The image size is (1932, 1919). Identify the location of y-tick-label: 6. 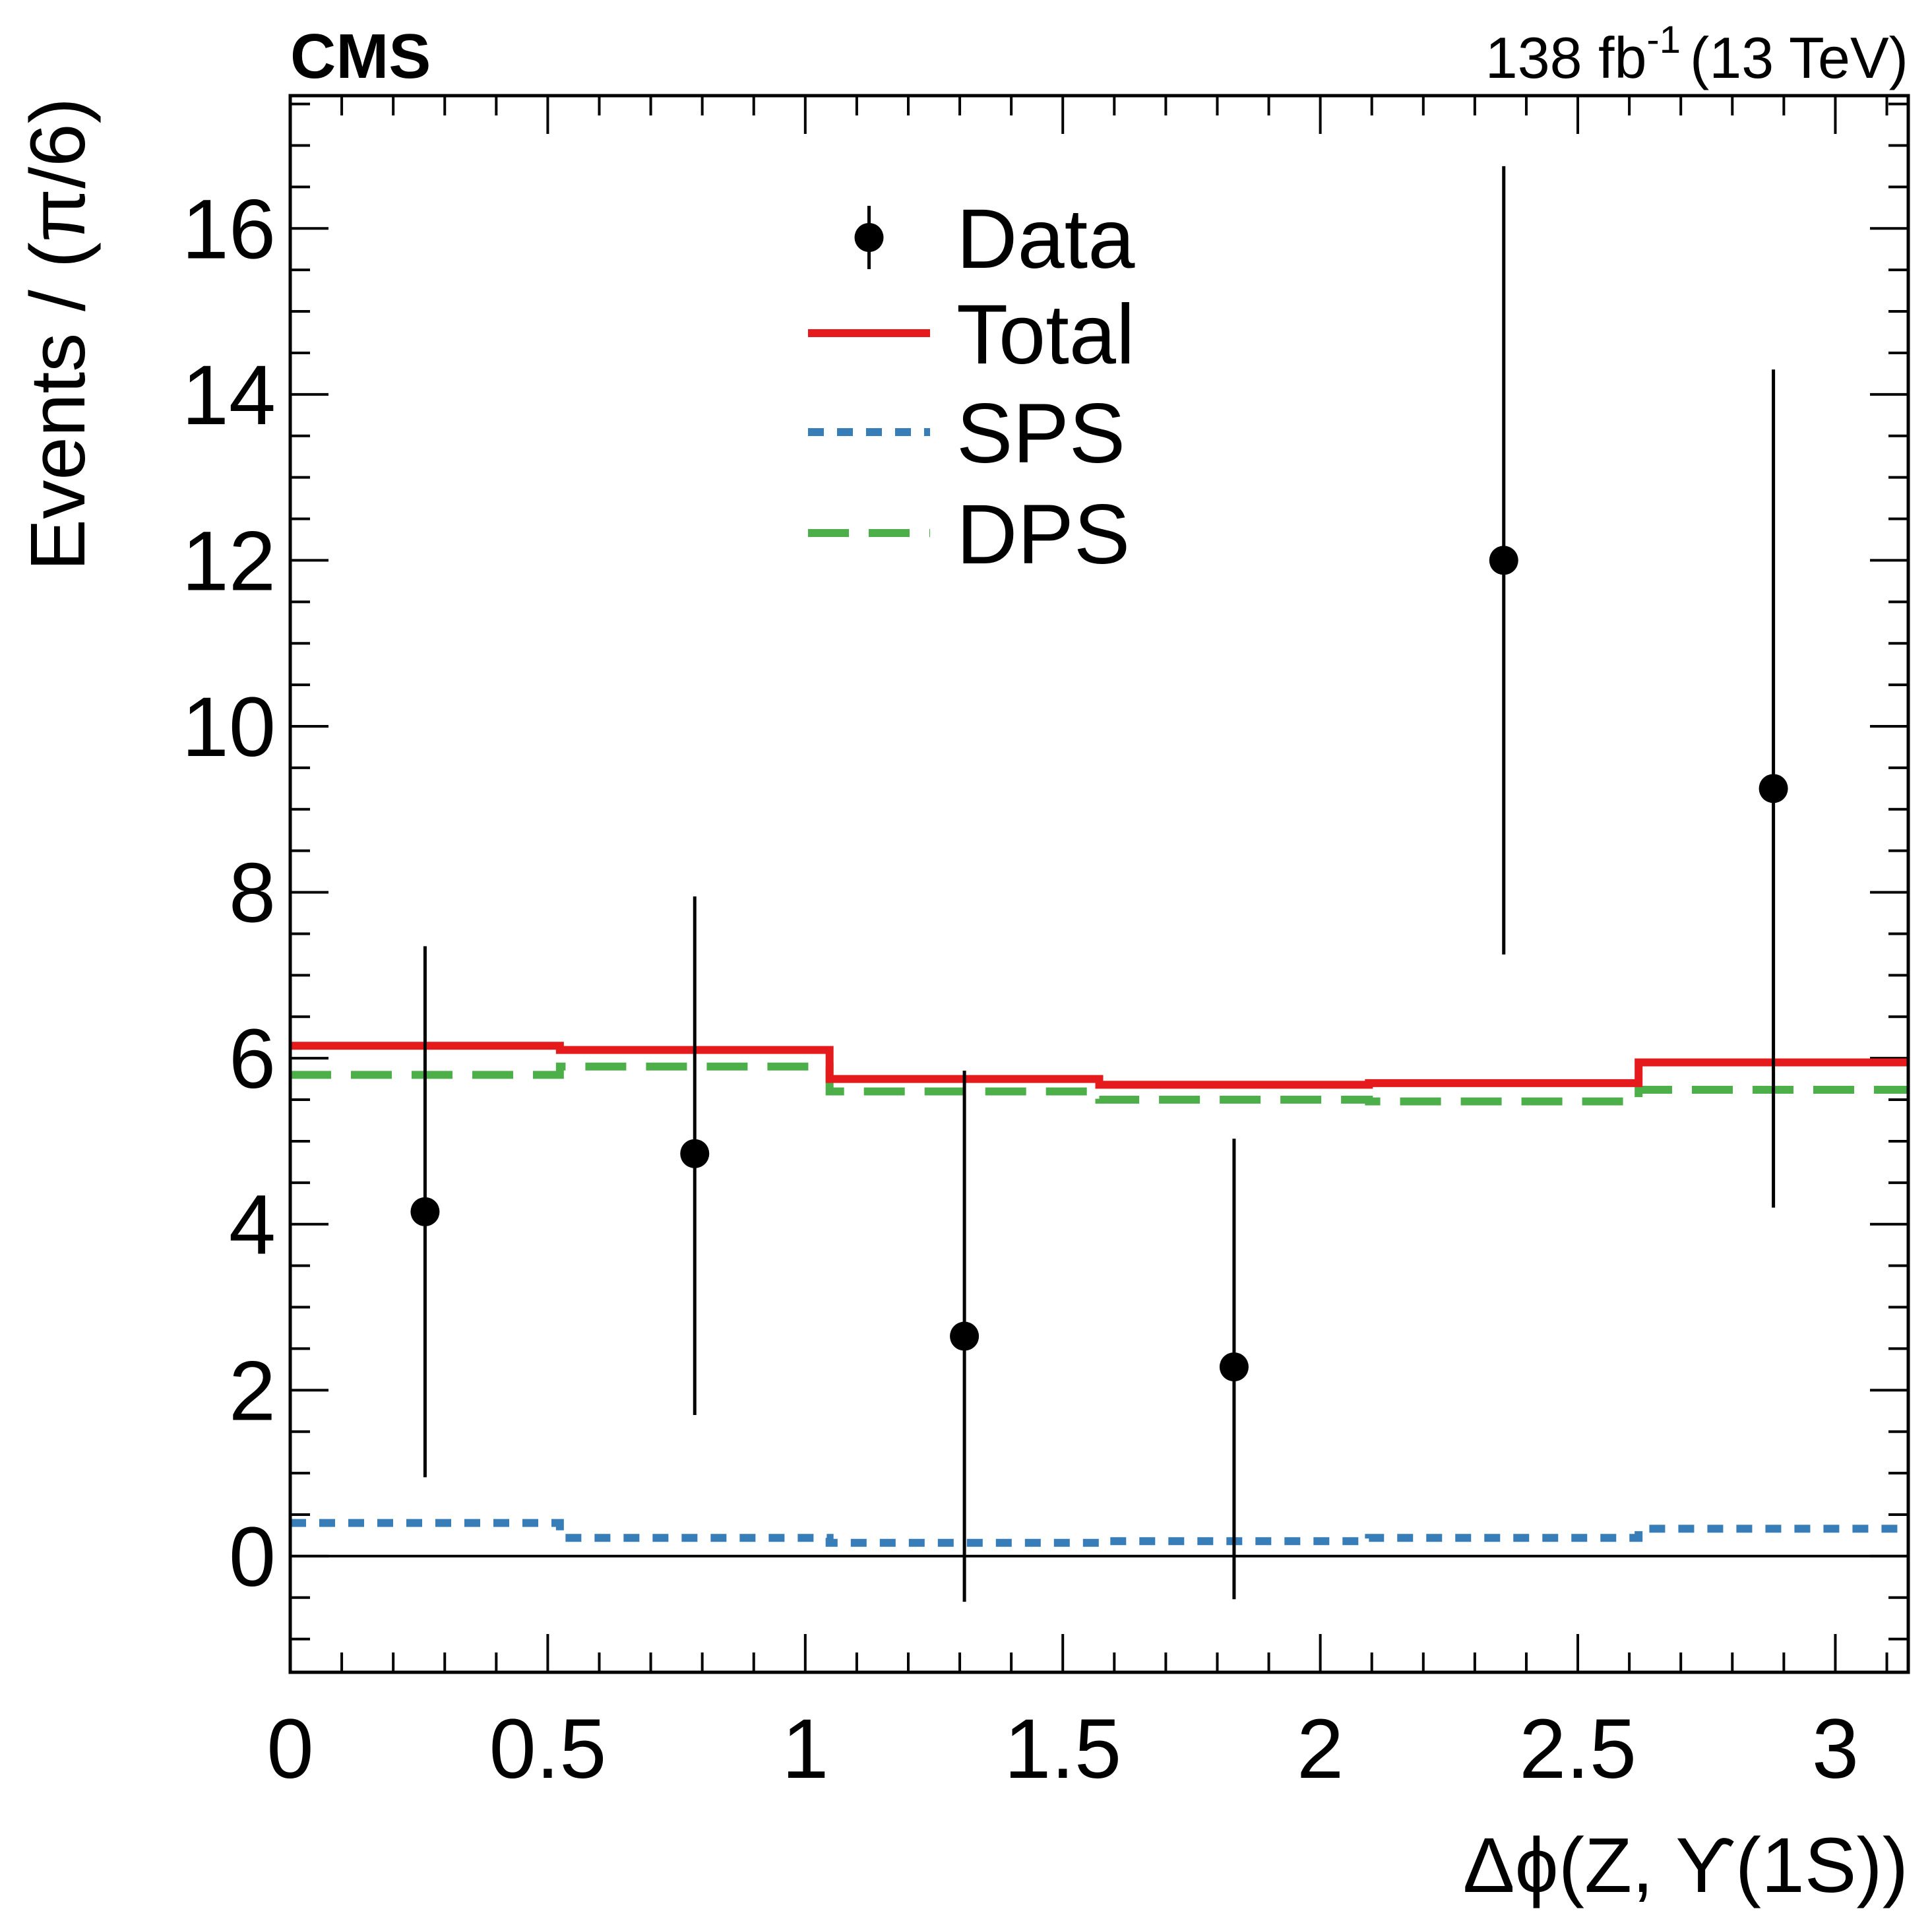
(252, 1059).